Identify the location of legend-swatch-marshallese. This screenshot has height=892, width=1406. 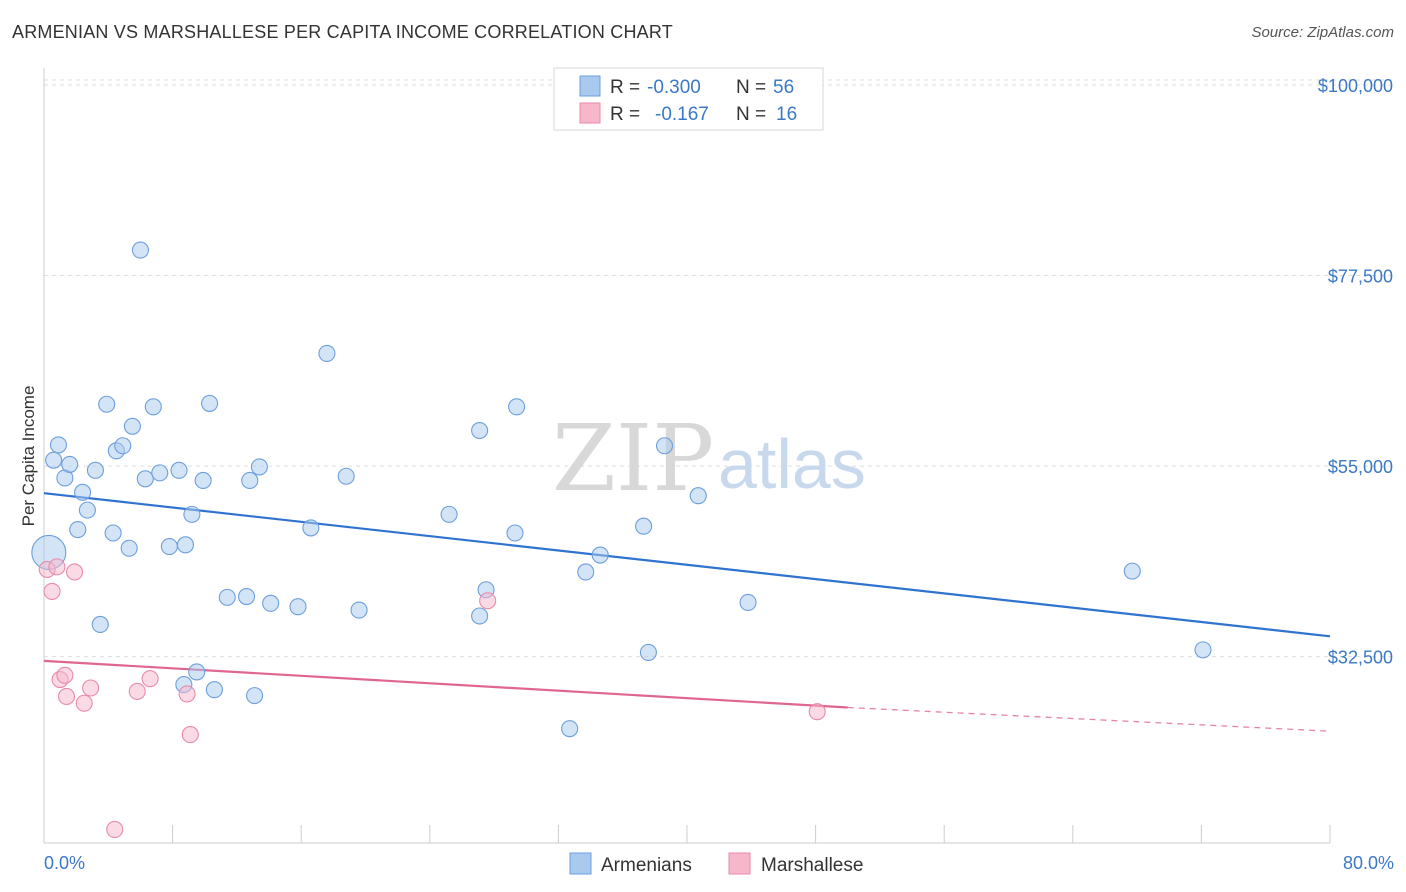
(590, 113).